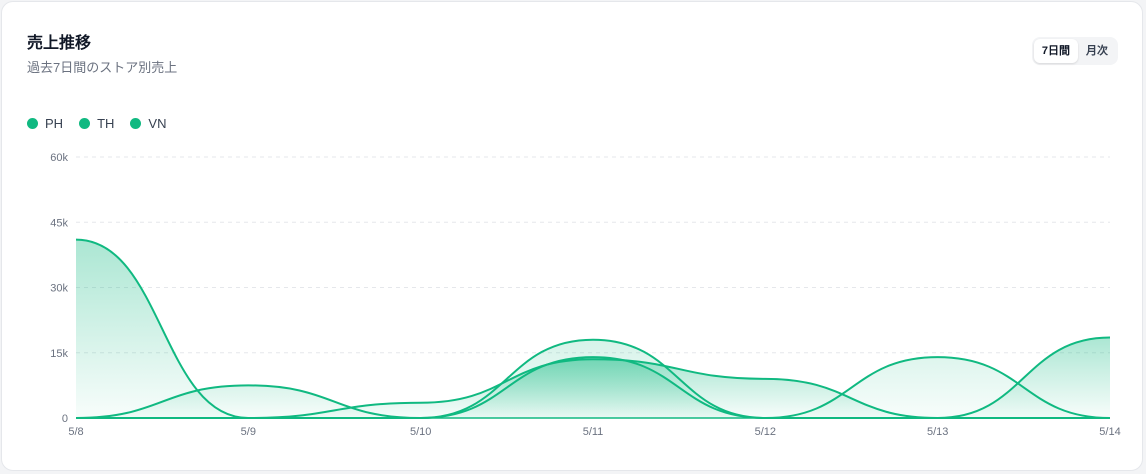 The image size is (1146, 474). I want to click on x-tick-label: 5/10, so click(420, 432).